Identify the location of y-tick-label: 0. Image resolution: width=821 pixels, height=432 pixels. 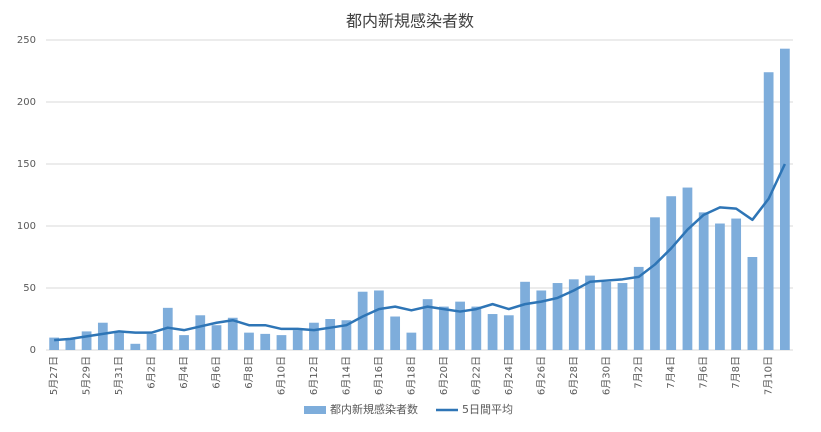
(33, 350).